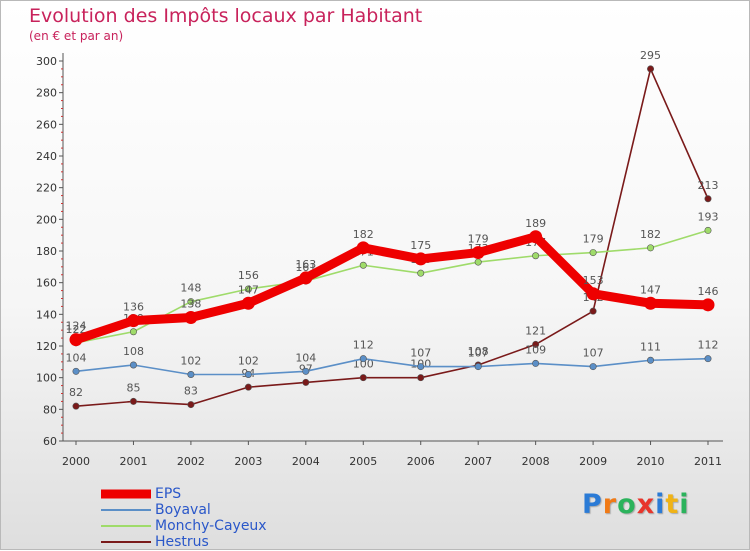  I want to click on x-tick-label: 2005, so click(363, 461).